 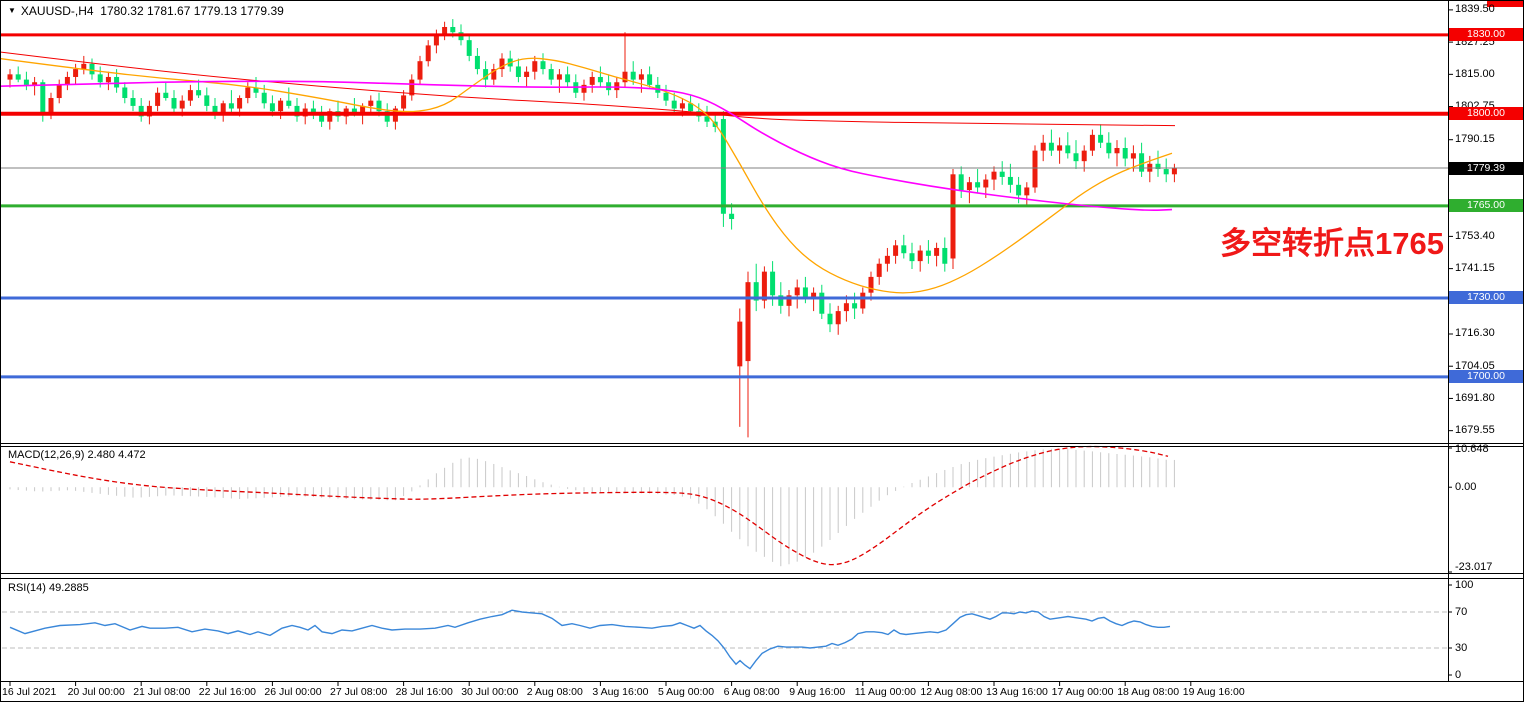 I want to click on time-axis-label: 2 Aug 08:00, so click(x=554, y=692).